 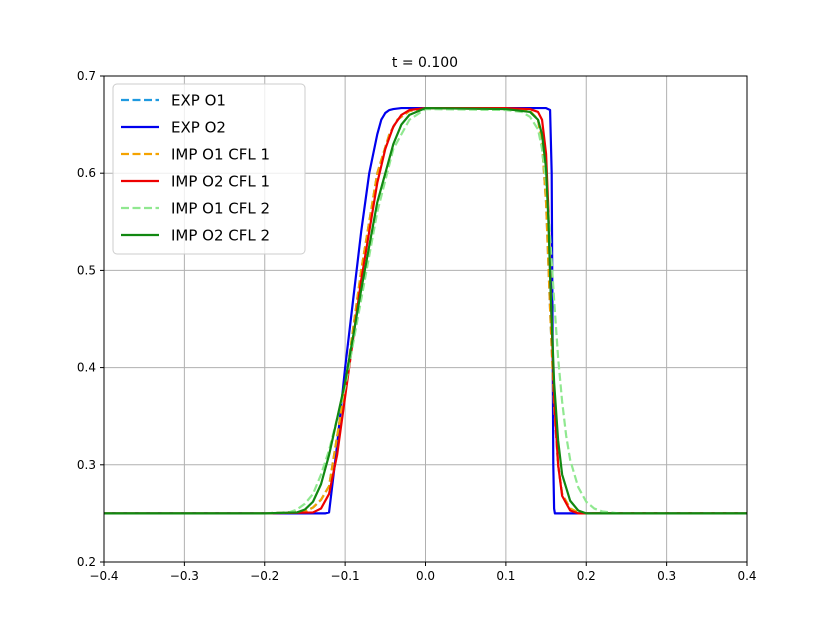 I want to click on x-tick-label: 0.2, so click(x=586, y=576).